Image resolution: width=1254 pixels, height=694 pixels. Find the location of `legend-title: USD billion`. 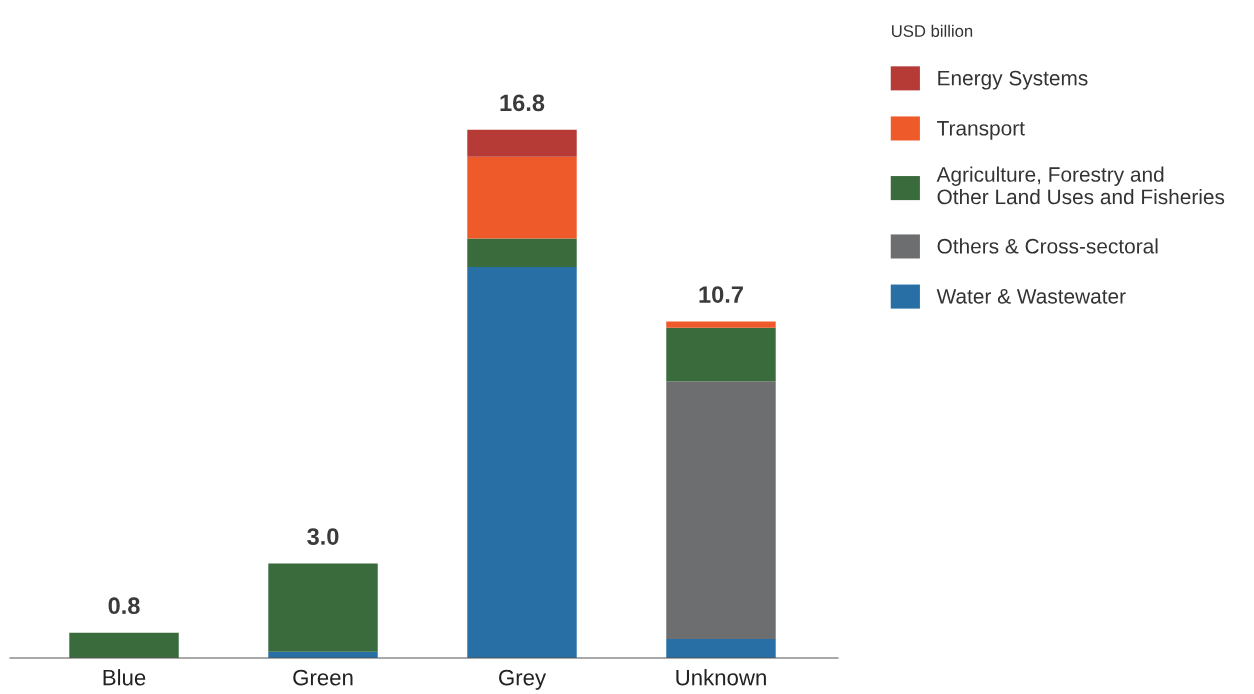

legend-title: USD billion is located at coordinates (932, 30).